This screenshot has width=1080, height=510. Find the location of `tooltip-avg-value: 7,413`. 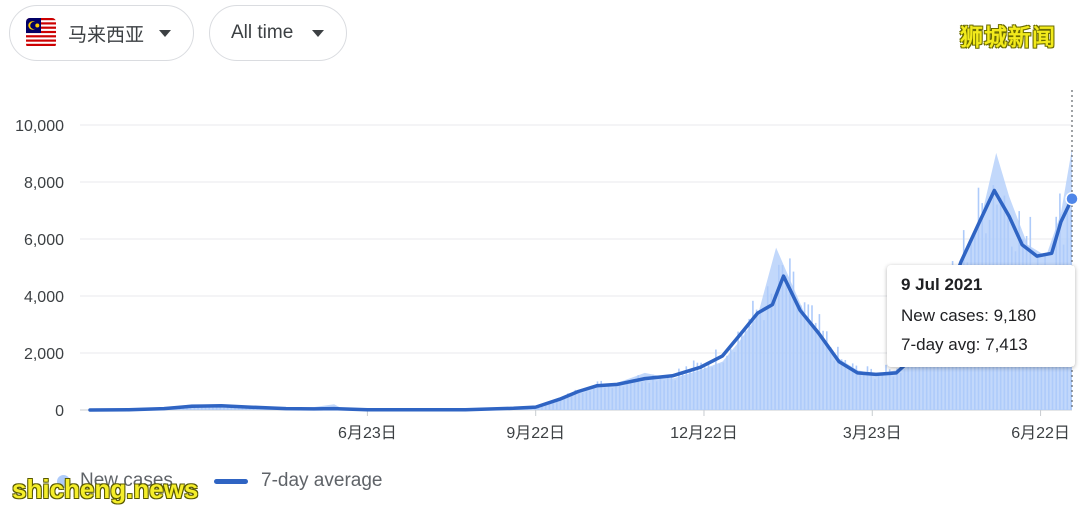

tooltip-avg-value: 7,413 is located at coordinates (1006, 344).